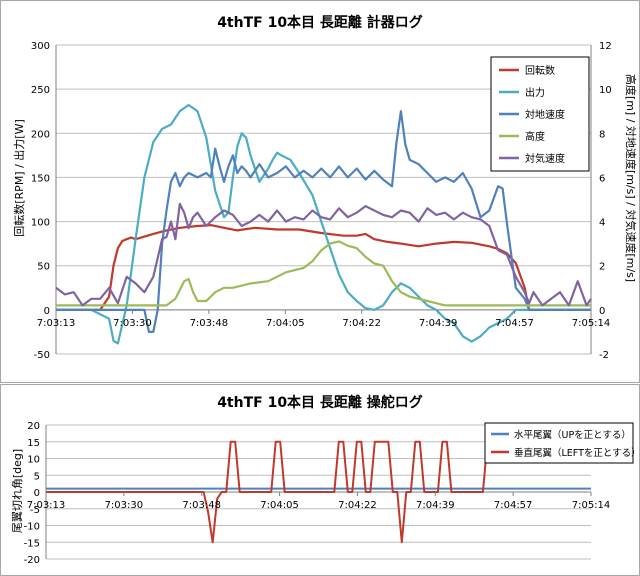 This screenshot has width=640, height=576. What do you see at coordinates (602, 267) in the screenshot?
I see `y-tick-label-right: 2` at bounding box center [602, 267].